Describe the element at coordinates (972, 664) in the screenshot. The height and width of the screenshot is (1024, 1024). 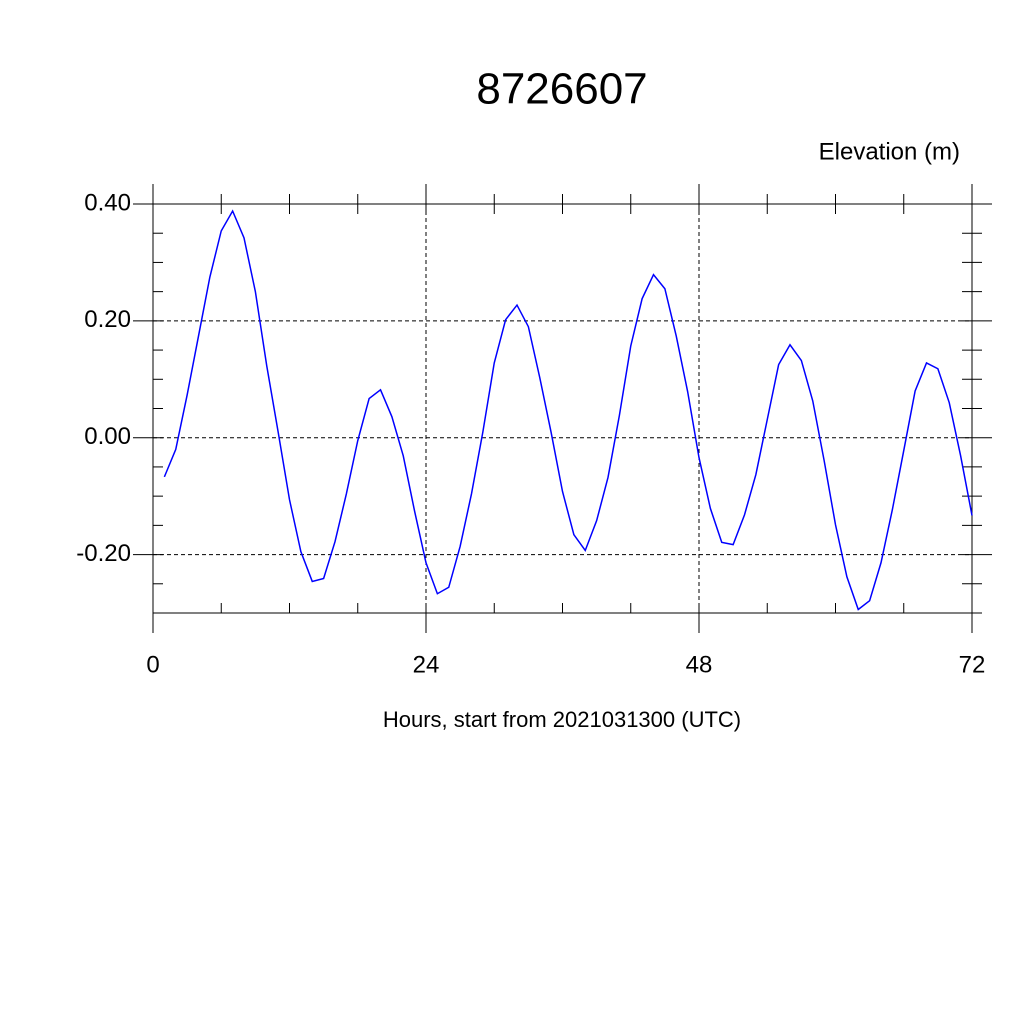
I see `x-tick-label: 72` at that location.